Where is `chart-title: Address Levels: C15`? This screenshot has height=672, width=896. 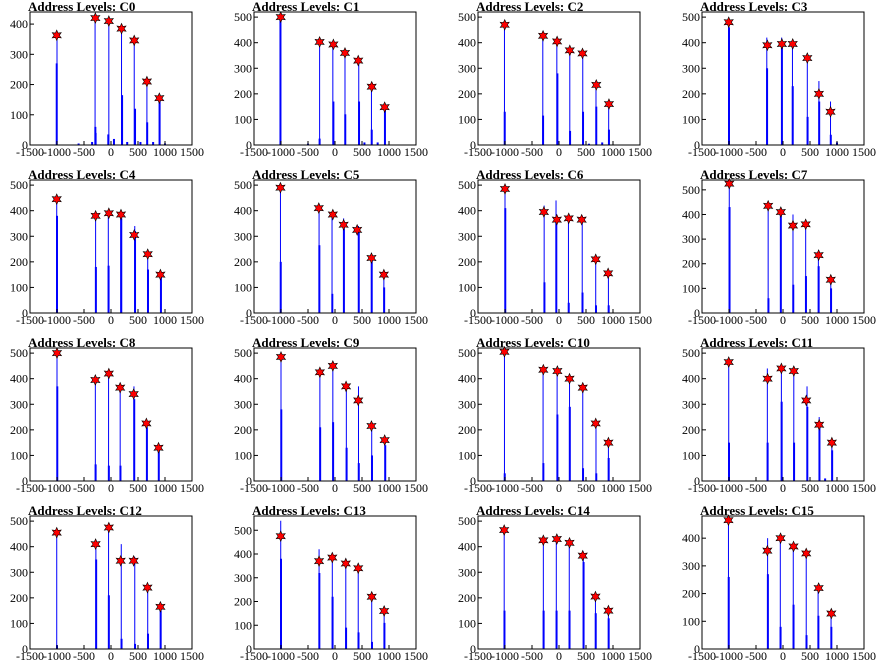
chart-title: Address Levels: C15 is located at coordinates (757, 510).